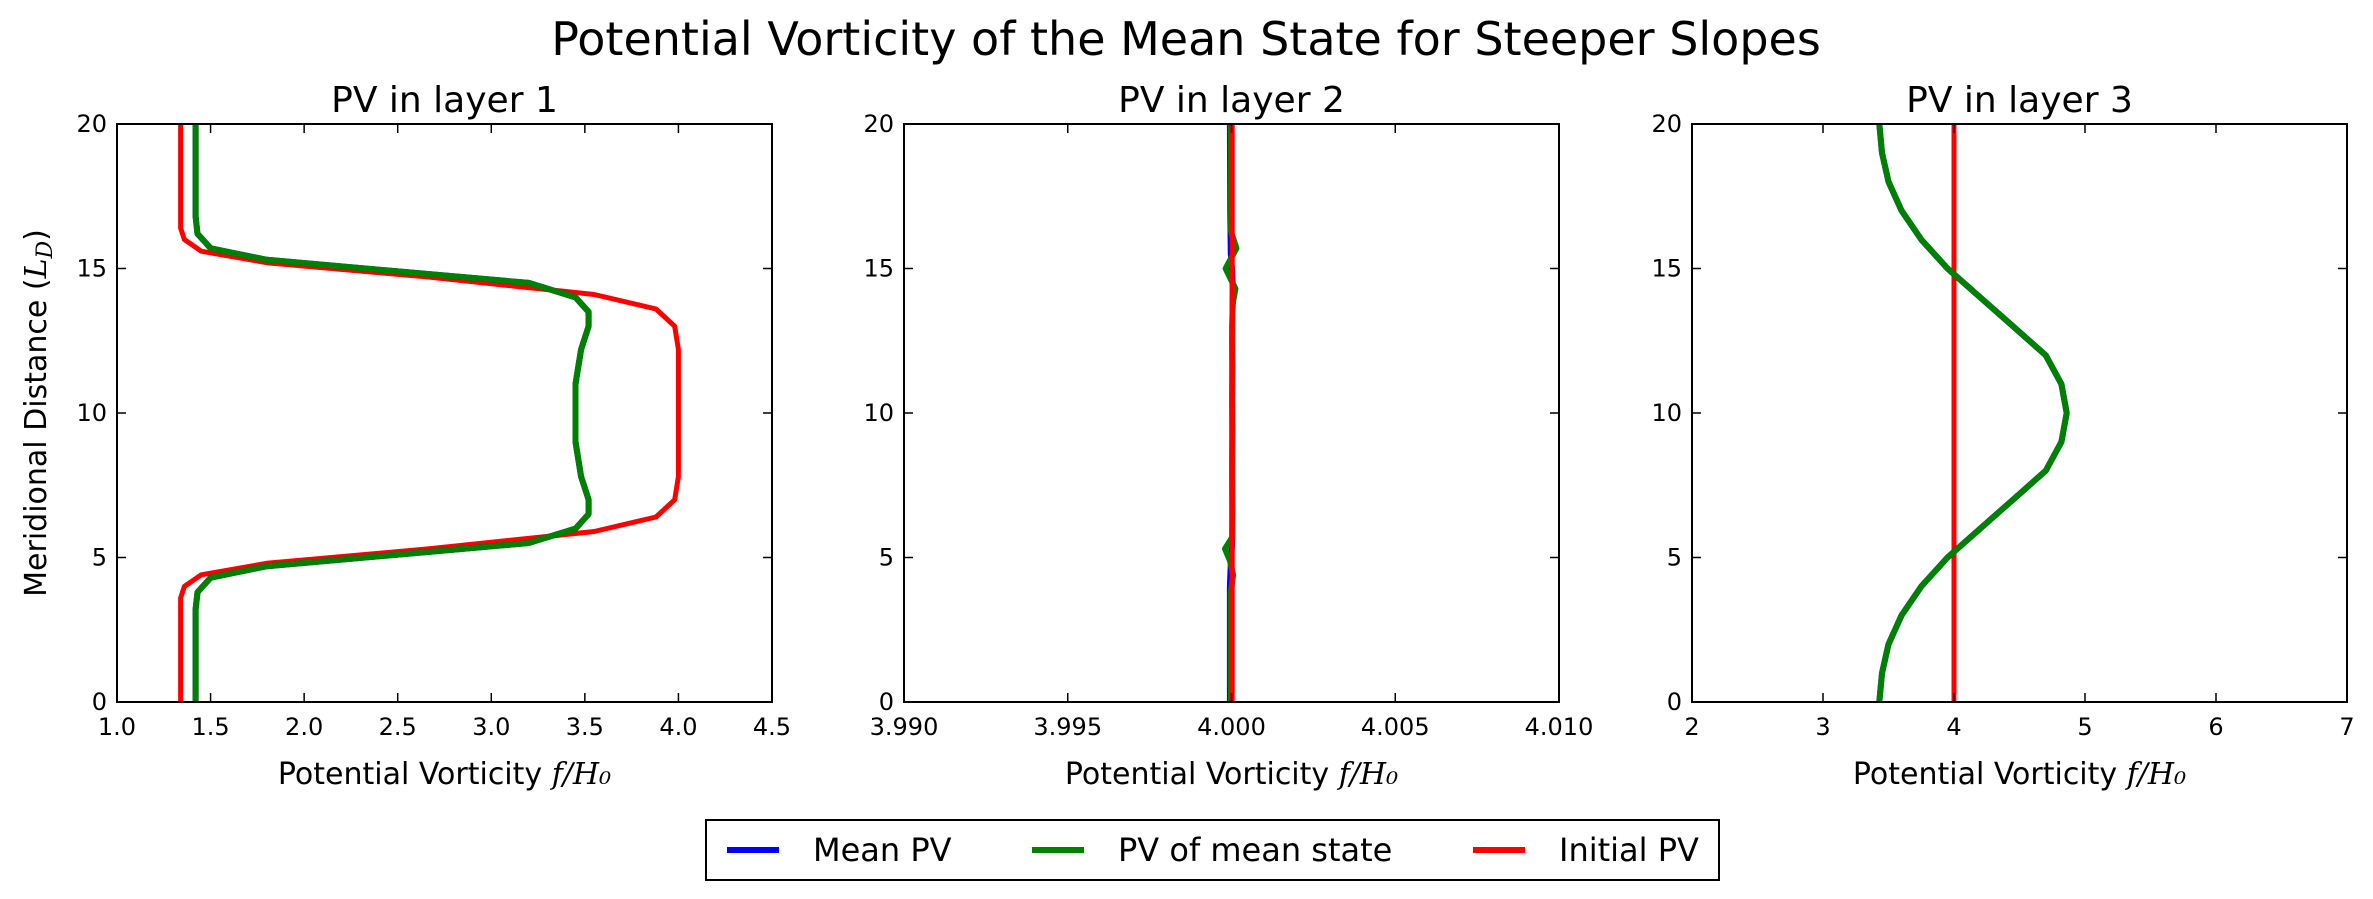 This screenshot has width=2373, height=899. Describe the element at coordinates (2215, 727) in the screenshot. I see `x-tick-label: 6` at that location.